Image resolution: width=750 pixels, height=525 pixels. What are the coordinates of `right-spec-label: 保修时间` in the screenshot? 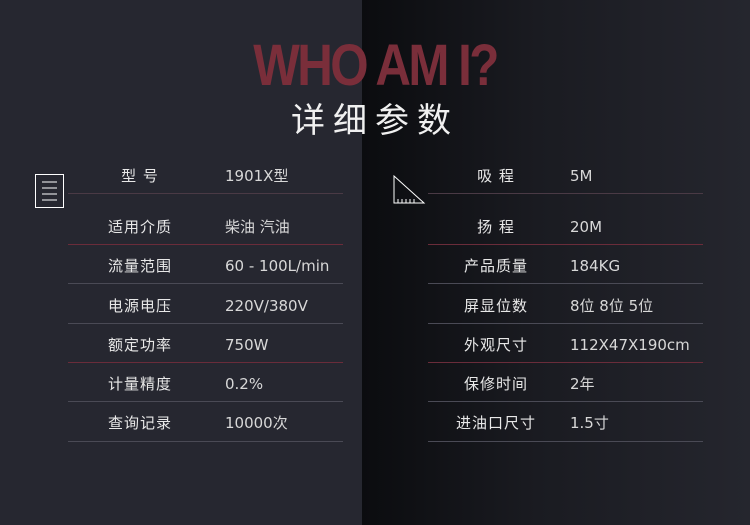 It's located at (495, 384).